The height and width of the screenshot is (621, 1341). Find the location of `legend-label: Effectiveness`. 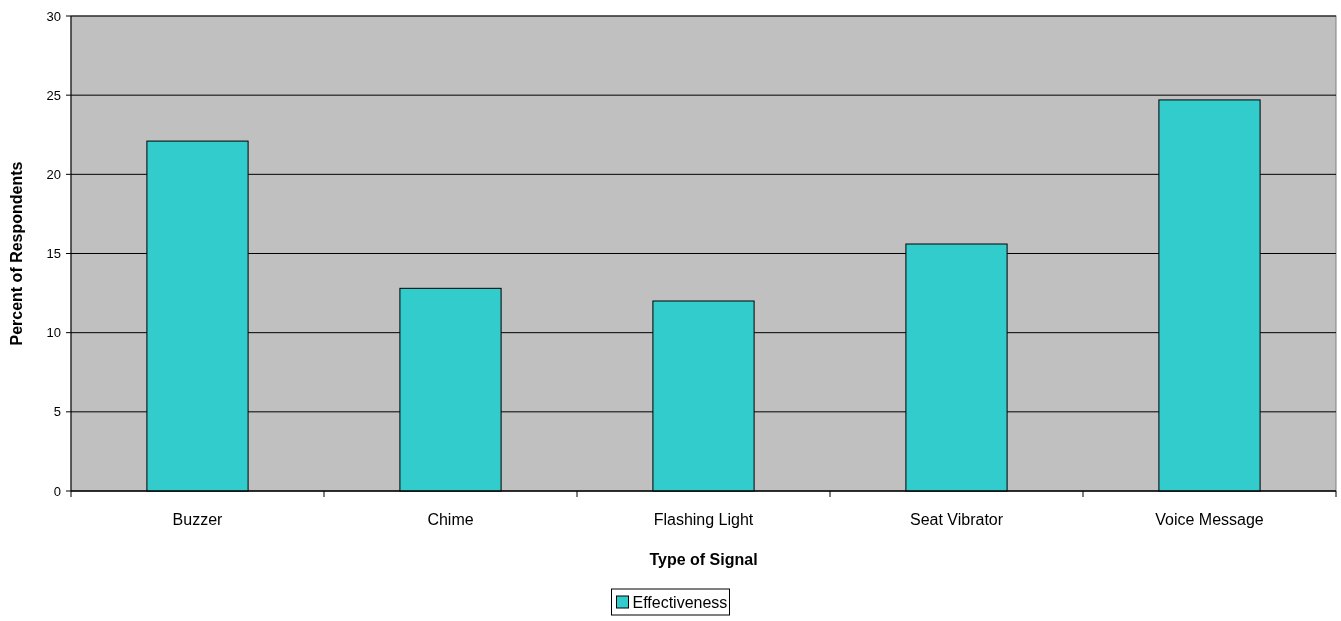

legend-label: Effectiveness is located at coordinates (680, 602).